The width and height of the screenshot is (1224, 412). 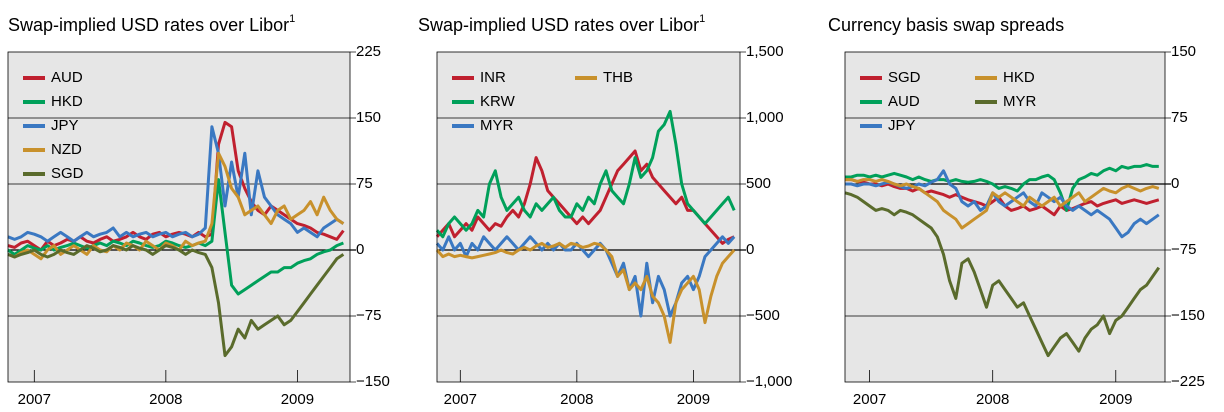 I want to click on y-tick-label: 225, so click(x=368, y=51).